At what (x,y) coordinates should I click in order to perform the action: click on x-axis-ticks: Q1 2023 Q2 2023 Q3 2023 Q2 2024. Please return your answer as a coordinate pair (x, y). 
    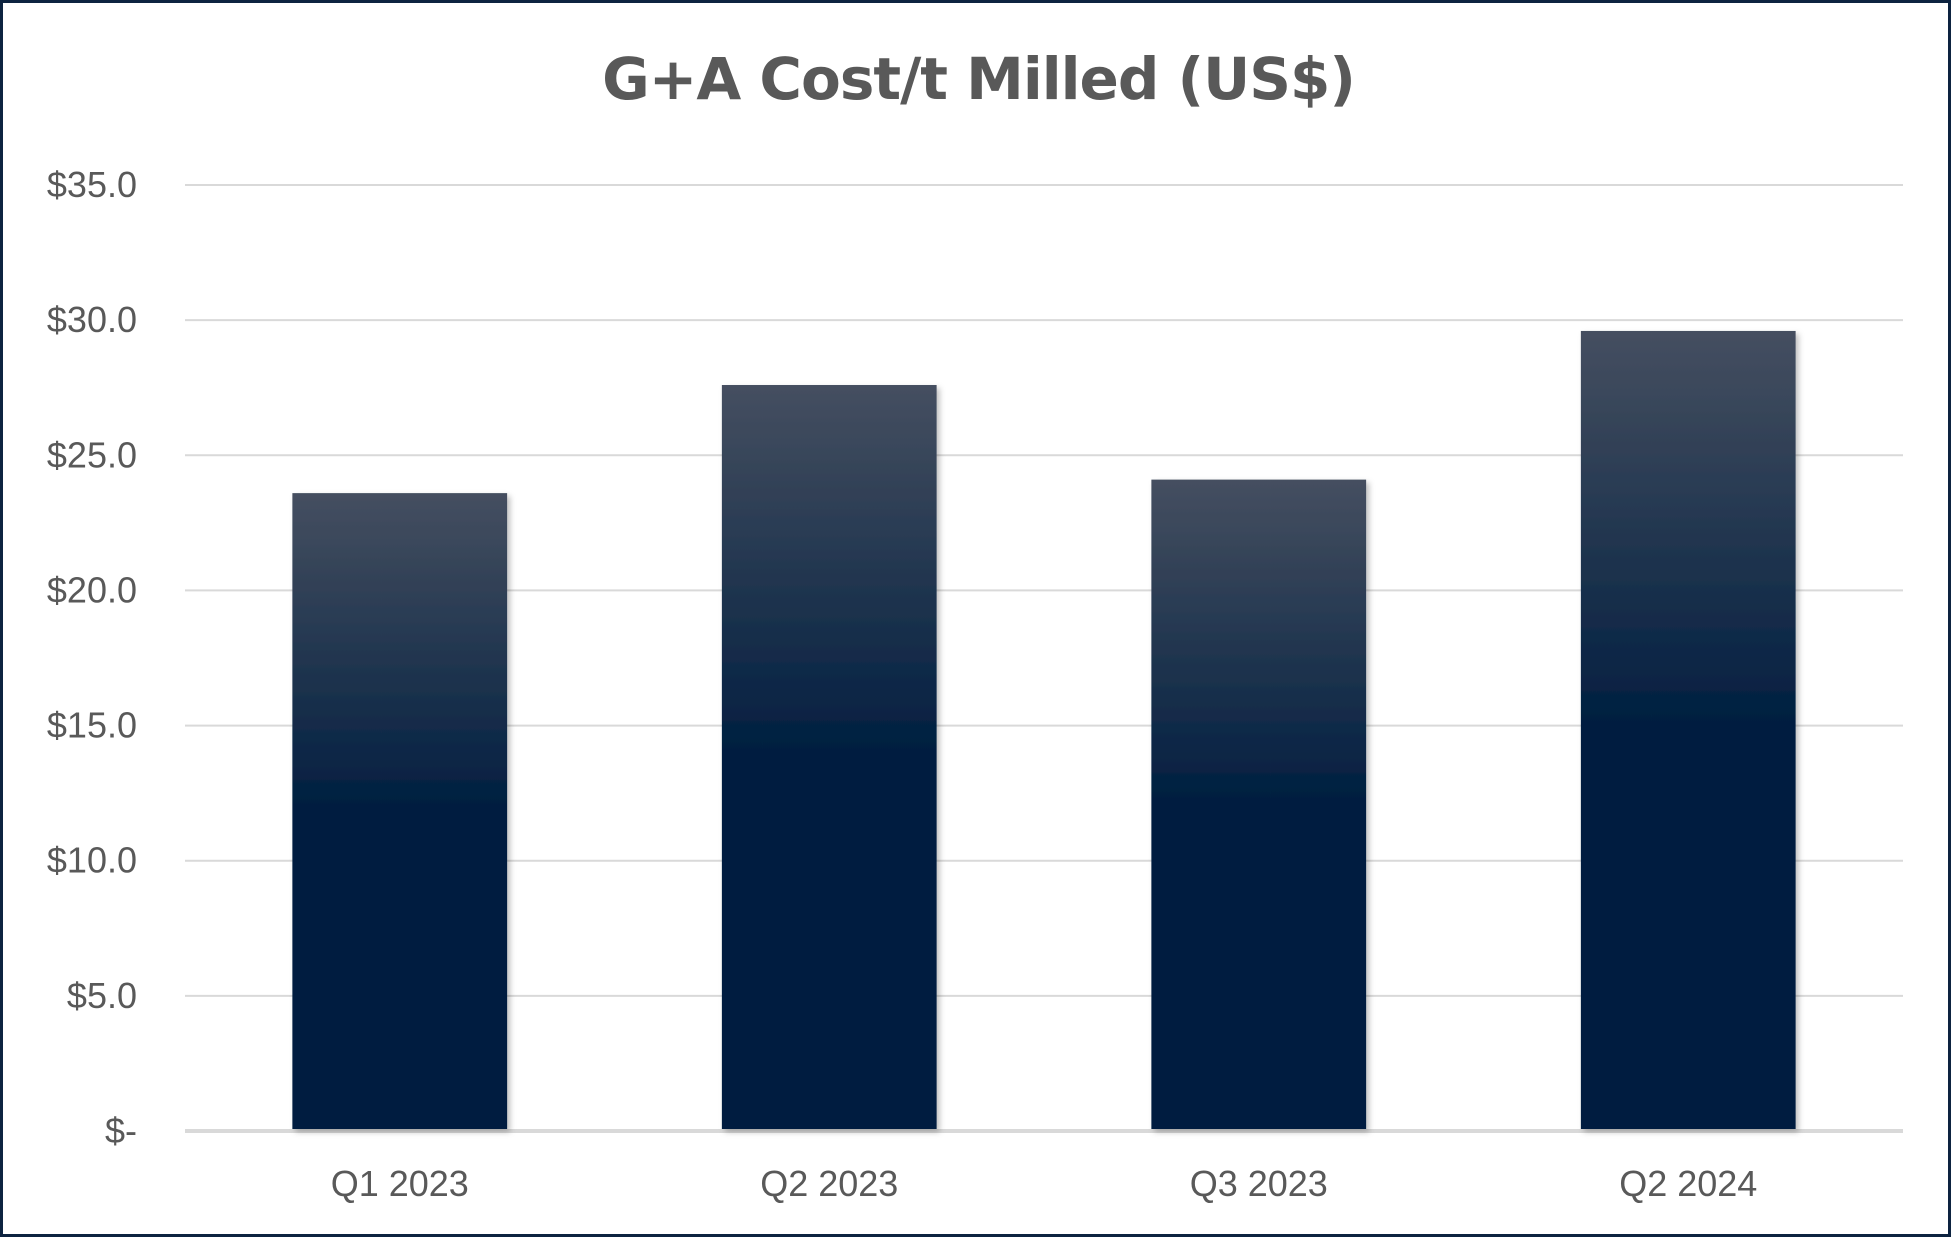
    Looking at the image, I should click on (1044, 1183).